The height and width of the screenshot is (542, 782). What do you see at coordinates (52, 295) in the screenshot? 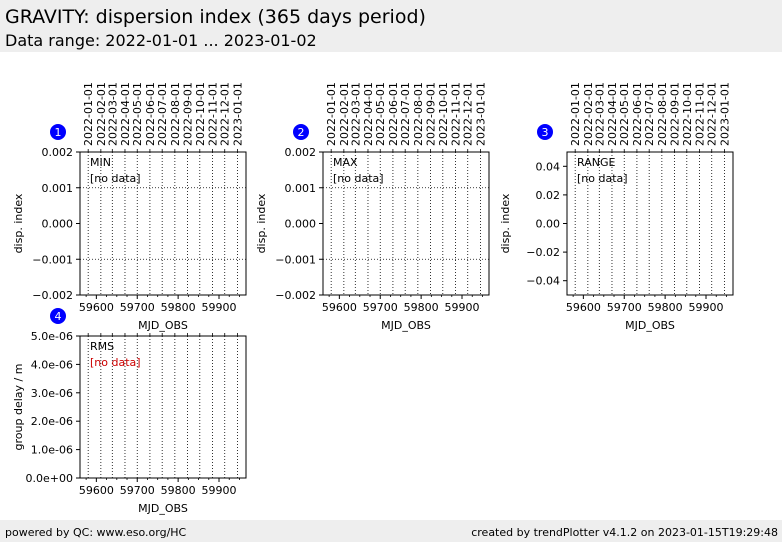
I see `panel-1-y-tick-label-0: −0.002` at bounding box center [52, 295].